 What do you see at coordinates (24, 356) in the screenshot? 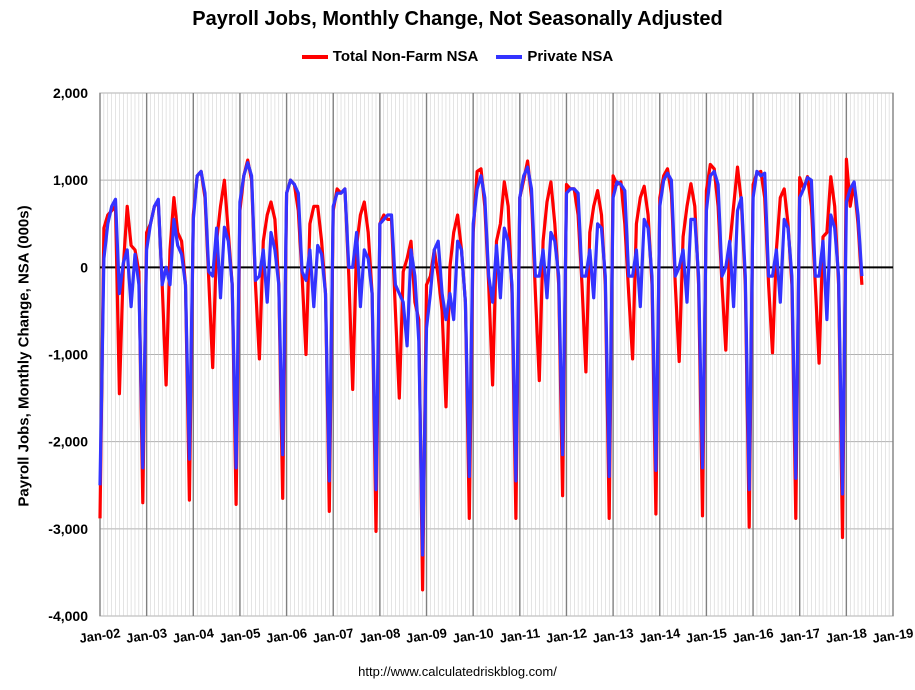
I see `y-axis-label: Payroll Jobs, Monthly Change, NSA (000s)` at bounding box center [24, 356].